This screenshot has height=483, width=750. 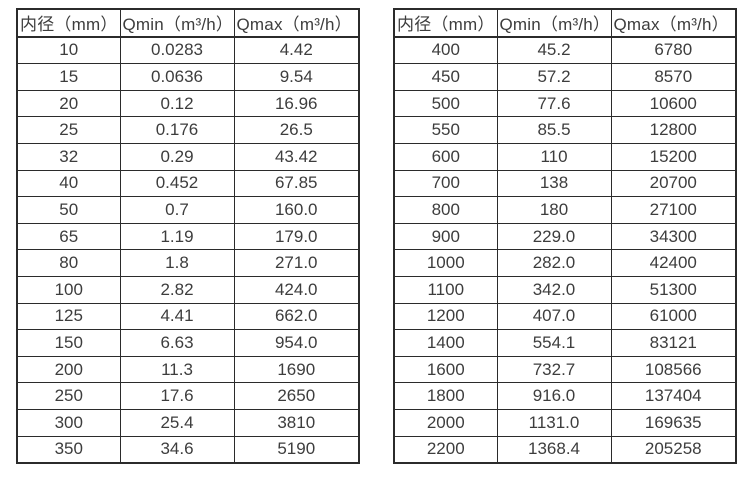 I want to click on table-cell: 6.63, so click(x=177, y=343).